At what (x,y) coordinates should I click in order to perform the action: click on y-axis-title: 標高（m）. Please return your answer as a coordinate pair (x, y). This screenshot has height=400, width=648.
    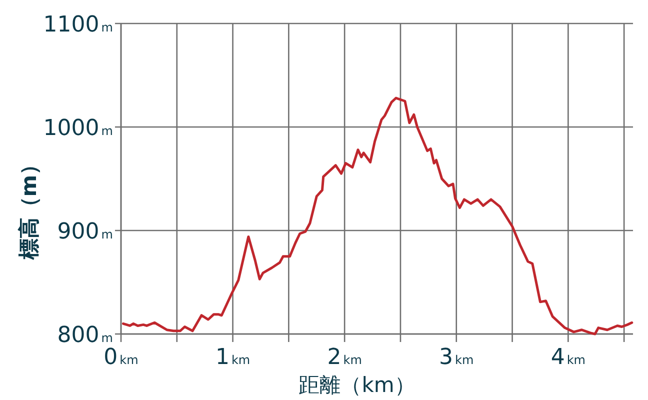
    Looking at the image, I should click on (29, 207).